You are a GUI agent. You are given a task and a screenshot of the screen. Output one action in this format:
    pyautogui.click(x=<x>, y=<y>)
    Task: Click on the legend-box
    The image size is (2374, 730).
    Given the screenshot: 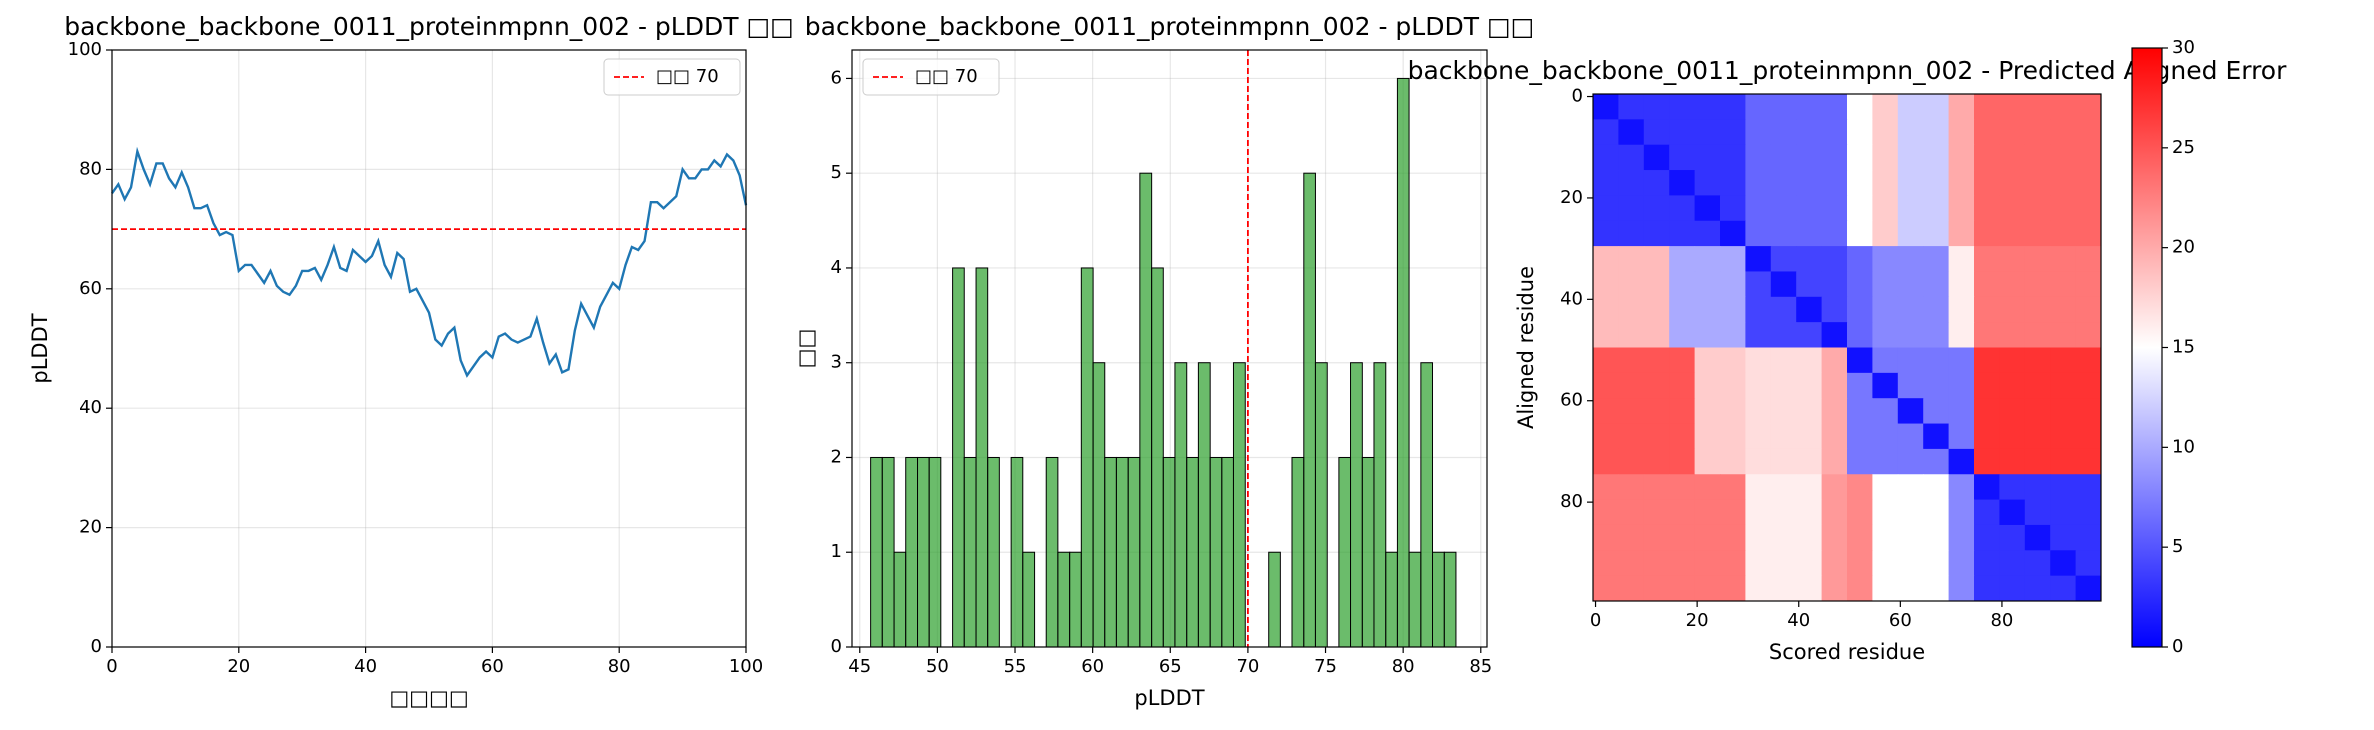 What is the action you would take?
    pyautogui.click(x=672, y=77)
    